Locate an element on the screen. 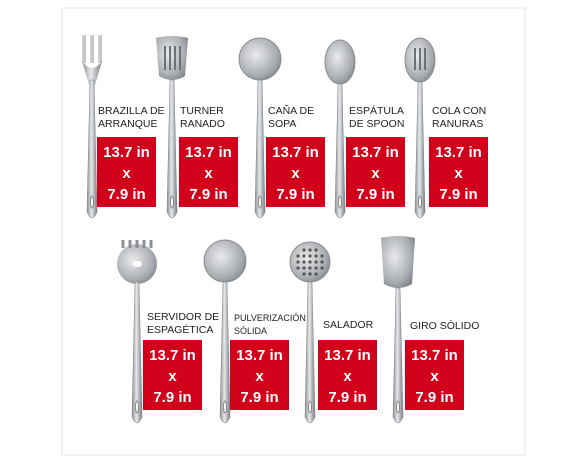  item-label: ESPAGÉTICA is located at coordinates (180, 329).